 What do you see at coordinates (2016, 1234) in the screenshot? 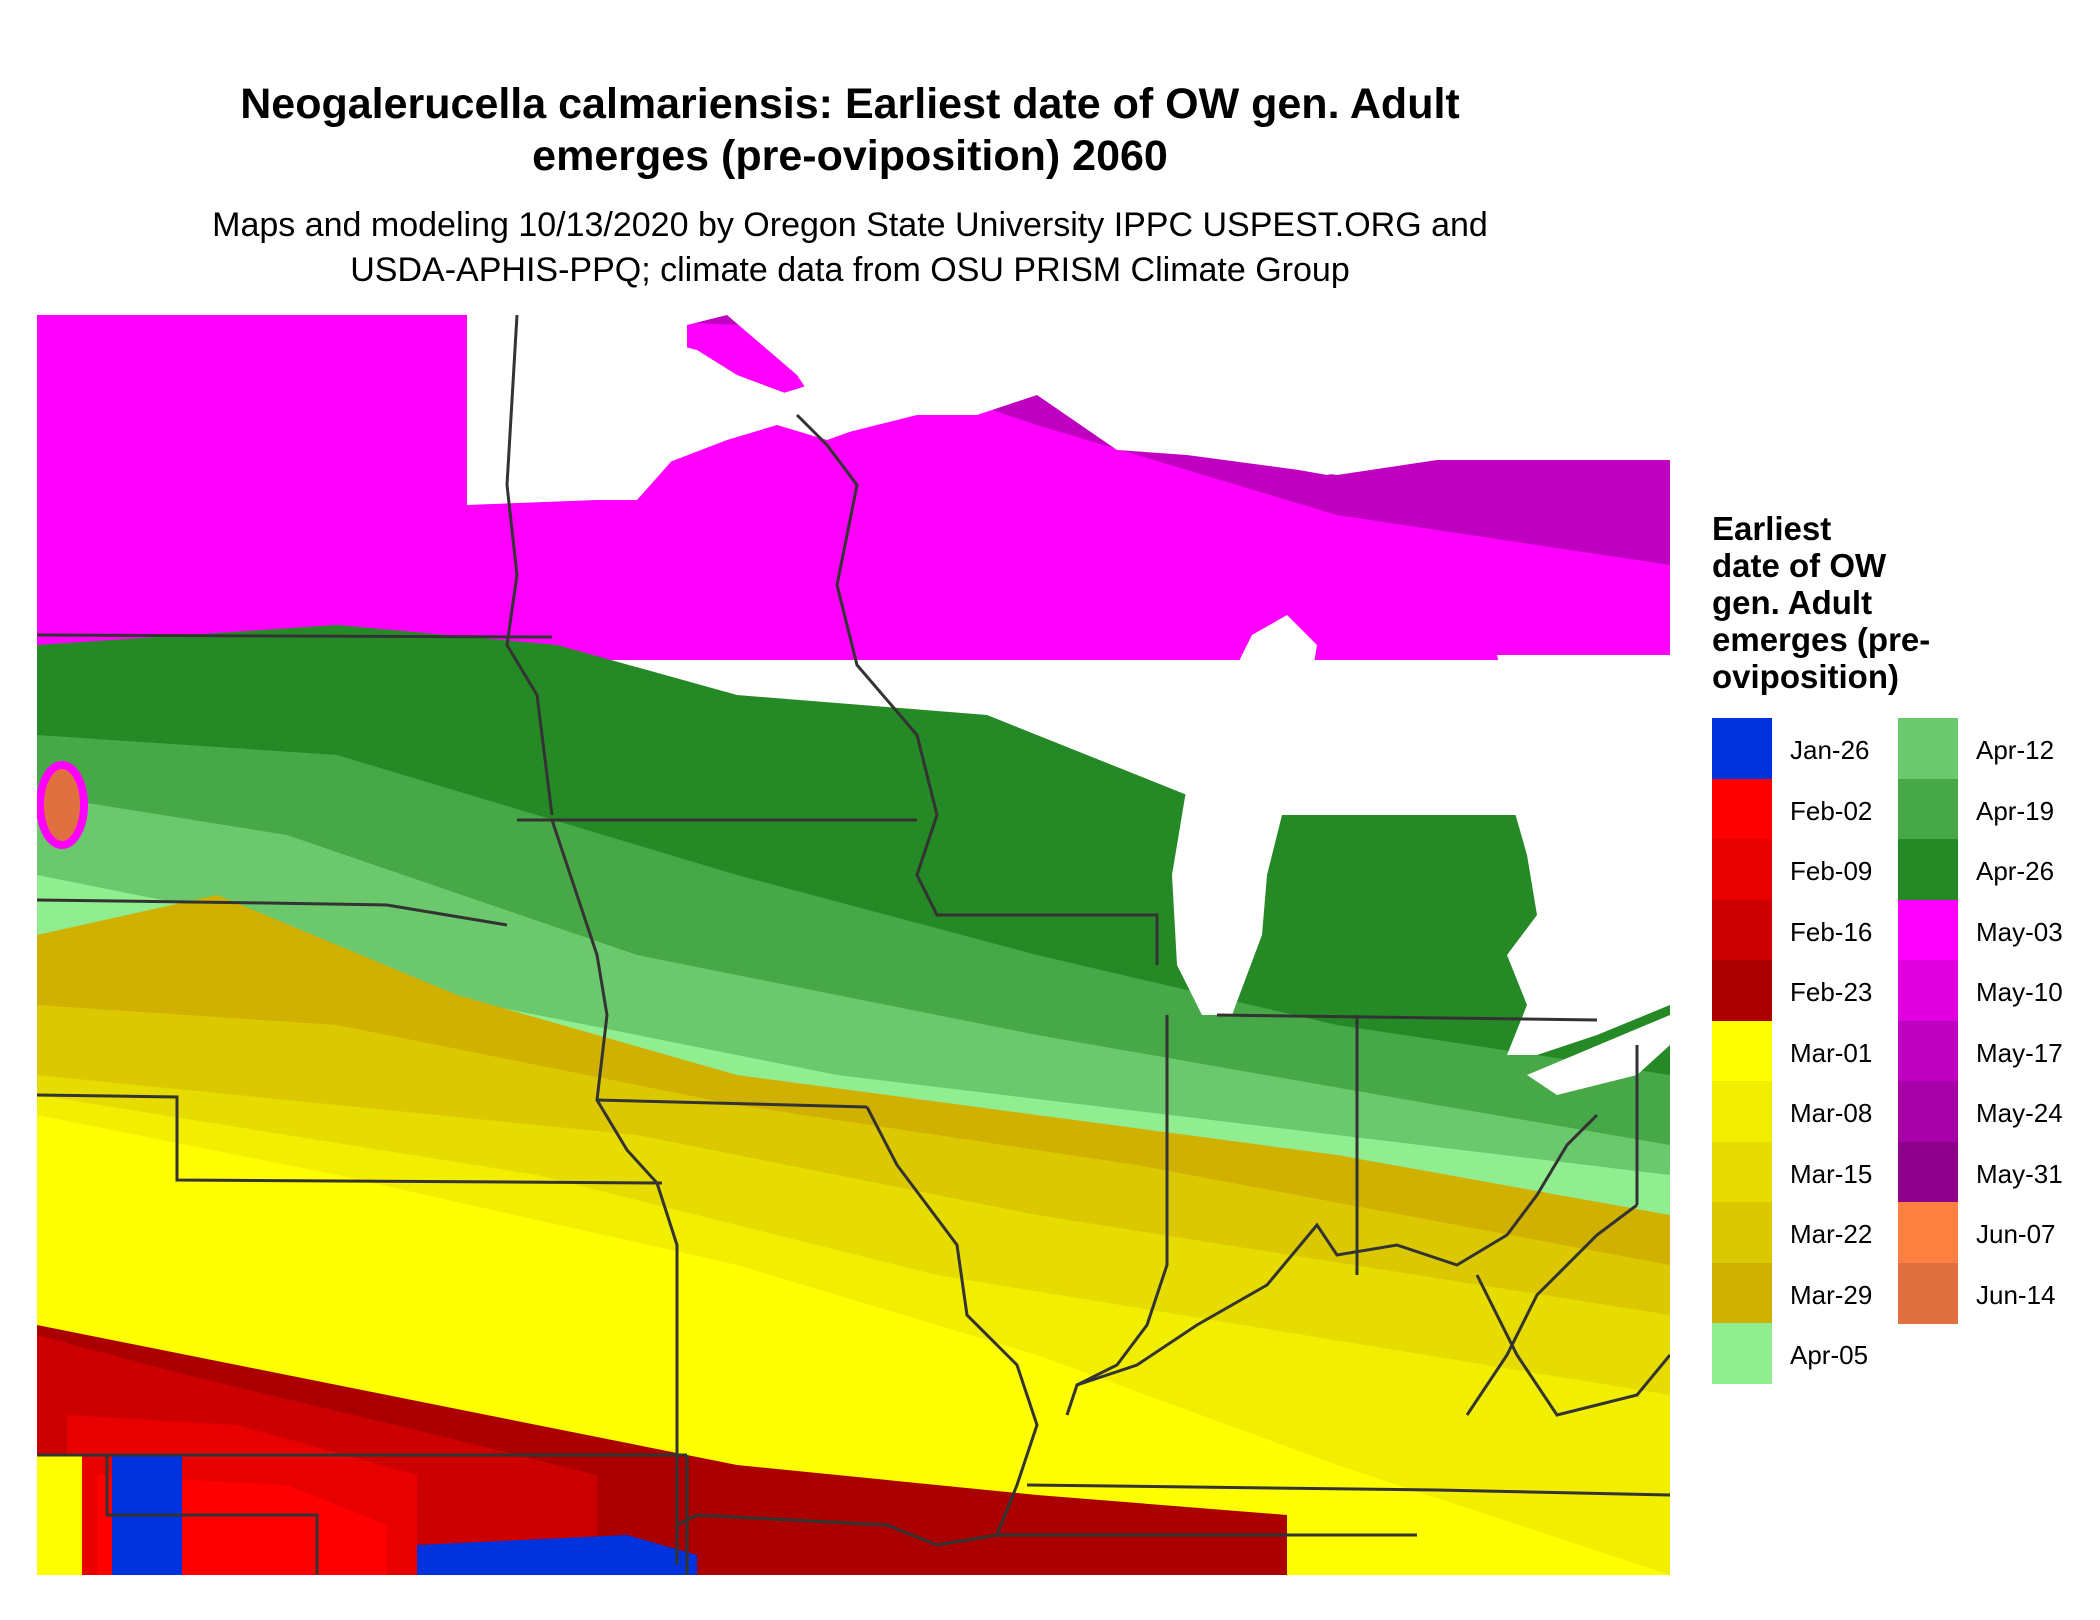
I see `legend-label: Jun-07` at bounding box center [2016, 1234].